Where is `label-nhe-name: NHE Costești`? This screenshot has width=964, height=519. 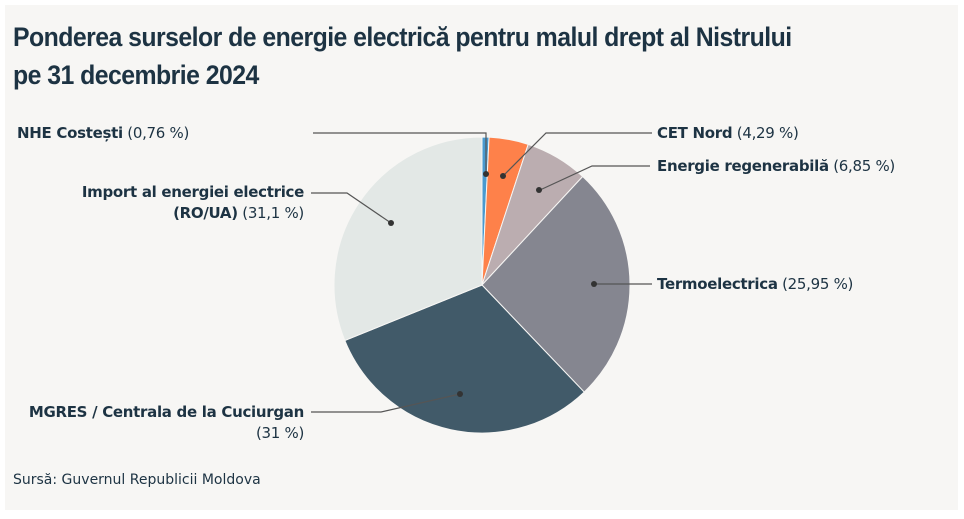 label-nhe-name: NHE Costești is located at coordinates (70, 133).